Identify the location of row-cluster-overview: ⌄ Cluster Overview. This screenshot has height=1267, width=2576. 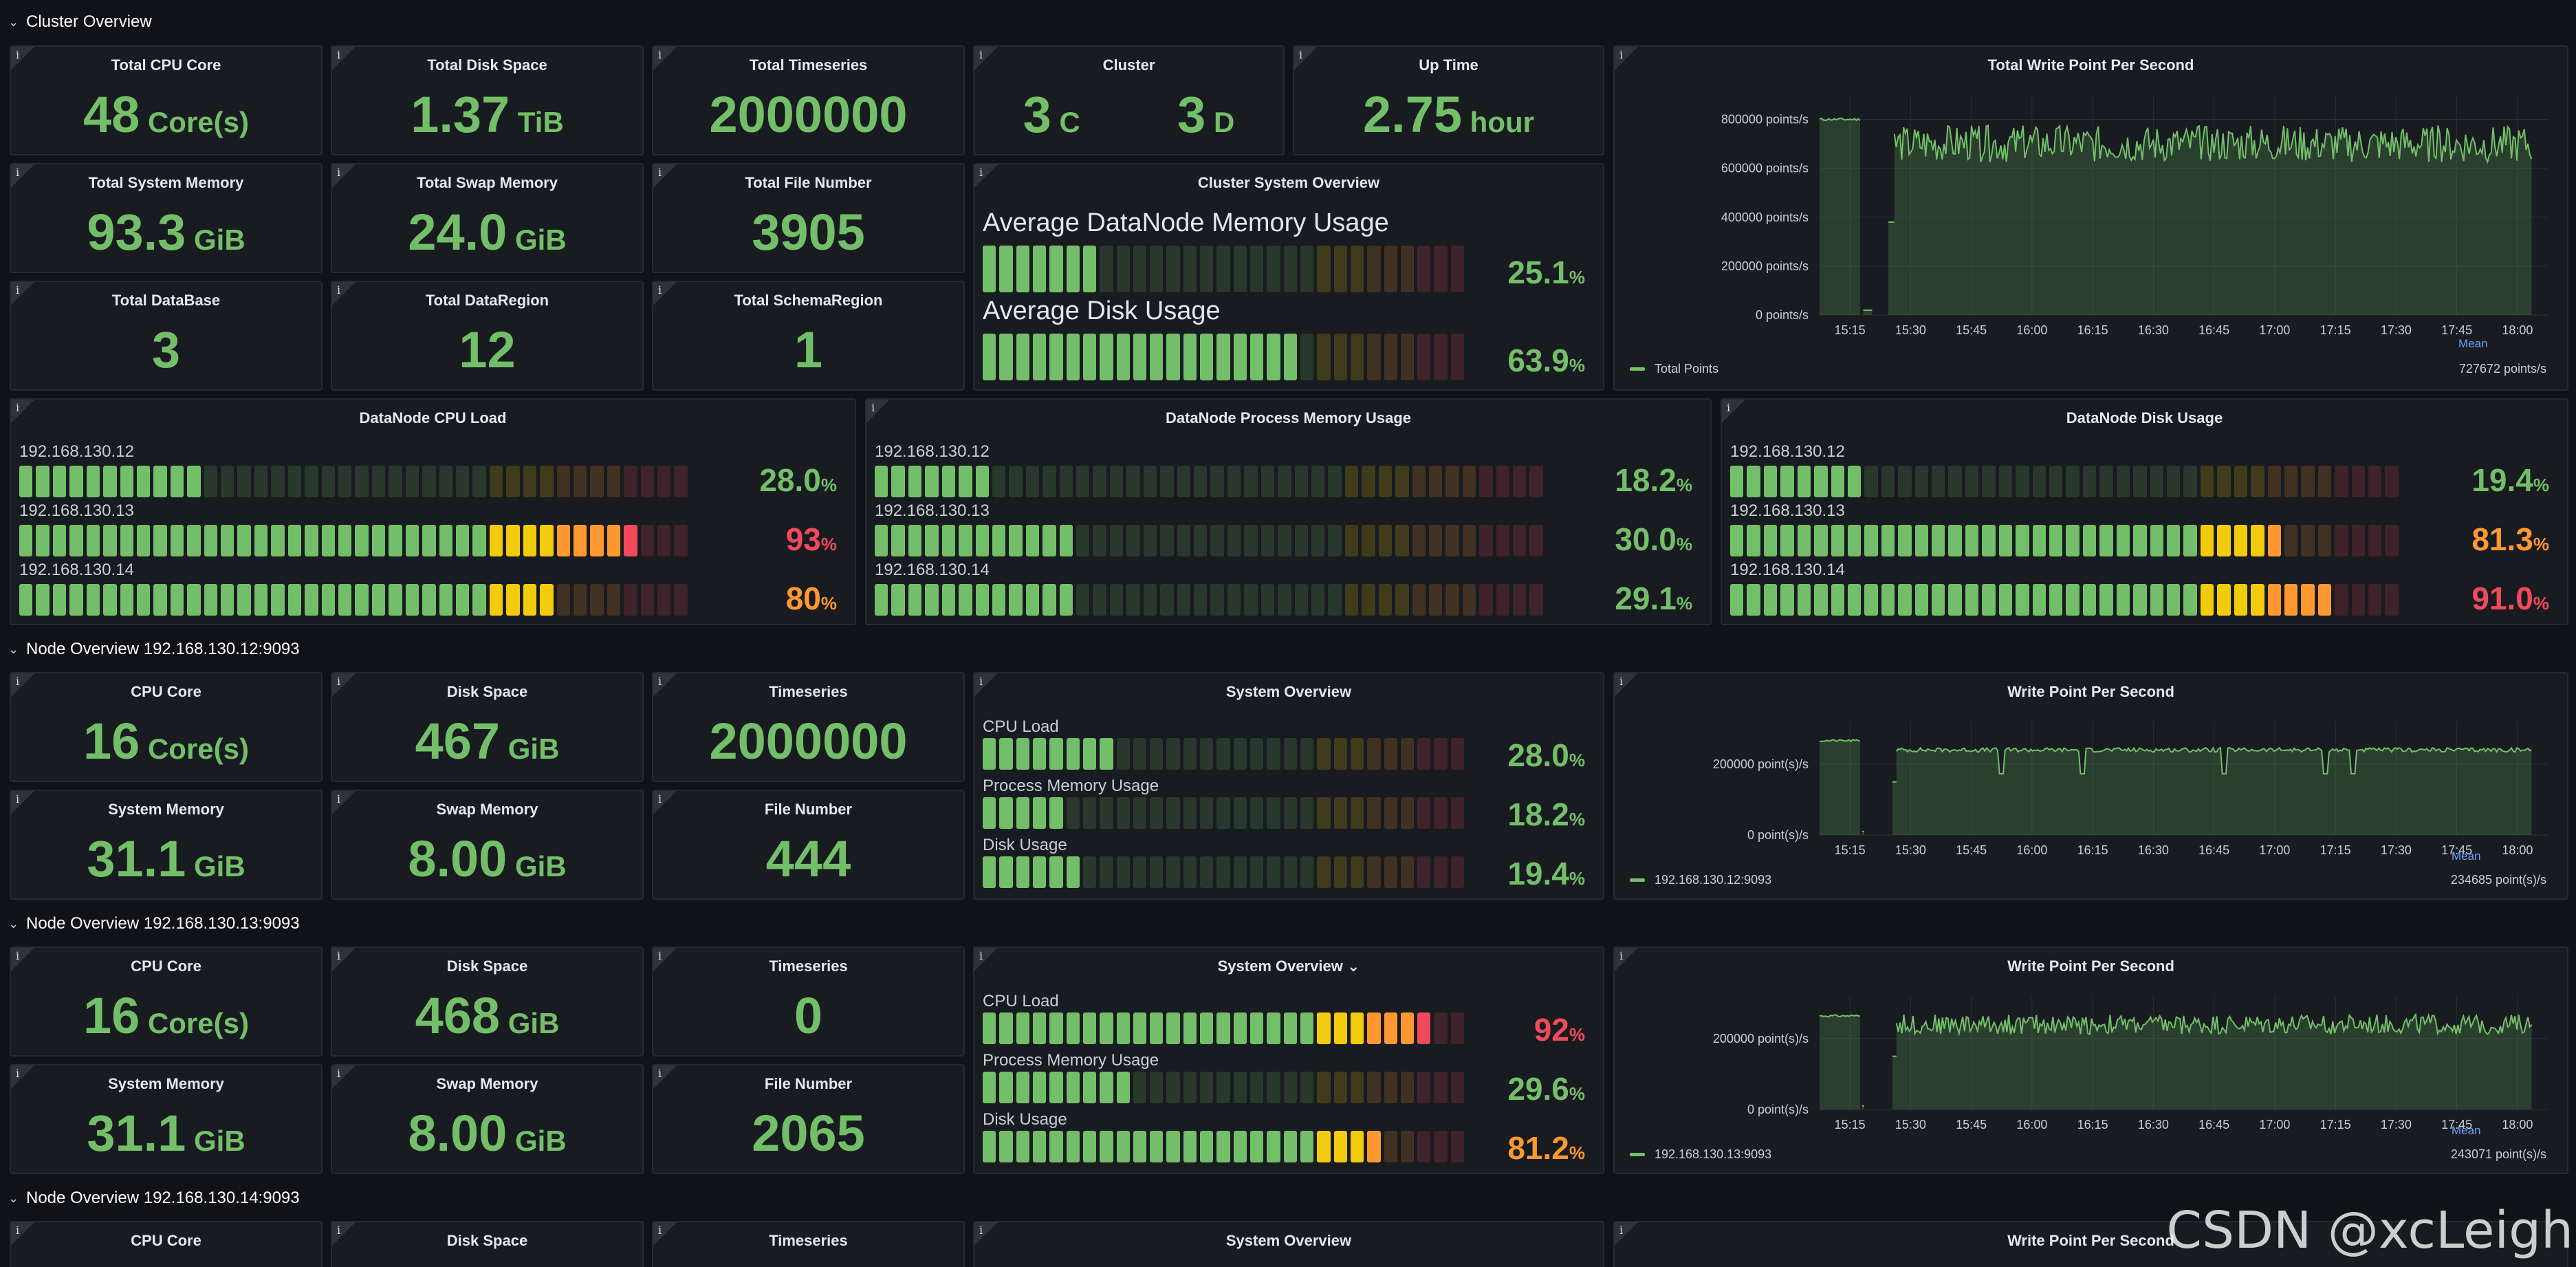
(80, 22).